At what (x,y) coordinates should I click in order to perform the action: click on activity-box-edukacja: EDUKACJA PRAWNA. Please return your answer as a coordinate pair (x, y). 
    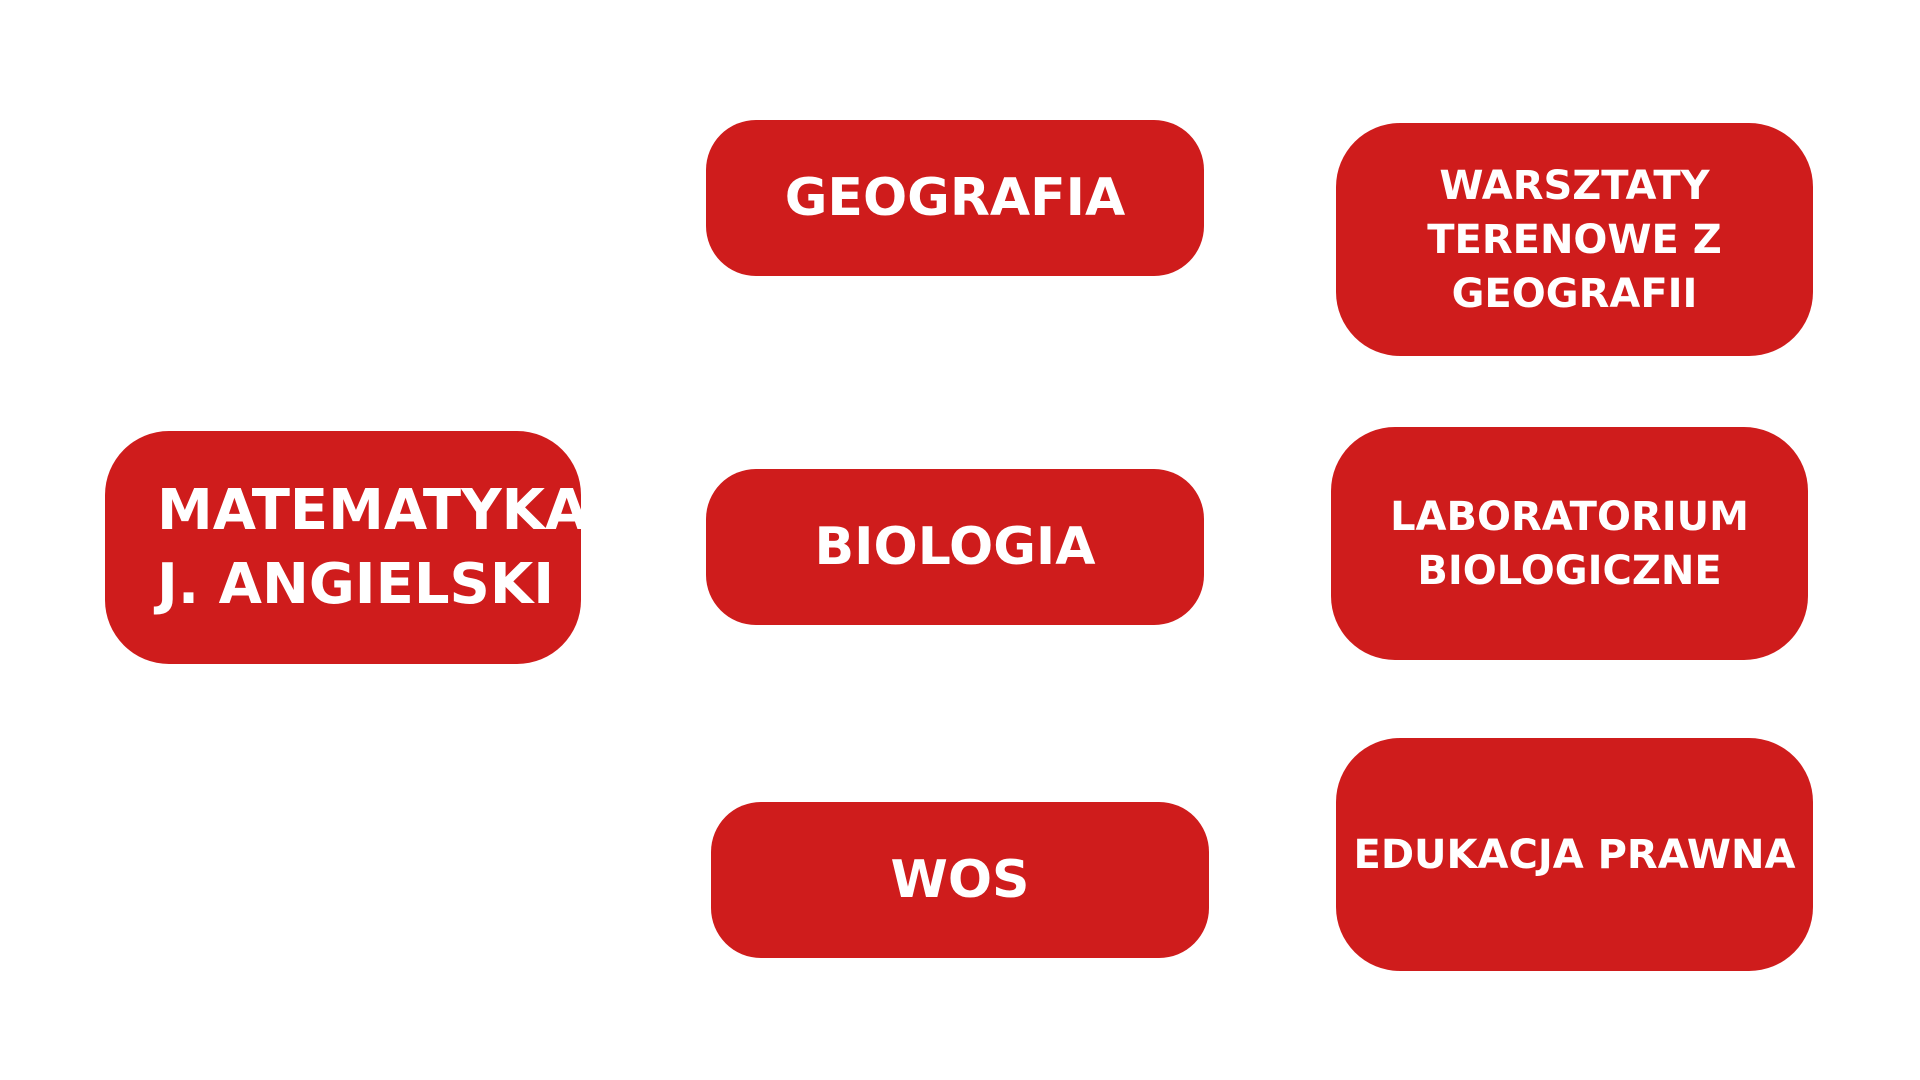
    Looking at the image, I should click on (1574, 854).